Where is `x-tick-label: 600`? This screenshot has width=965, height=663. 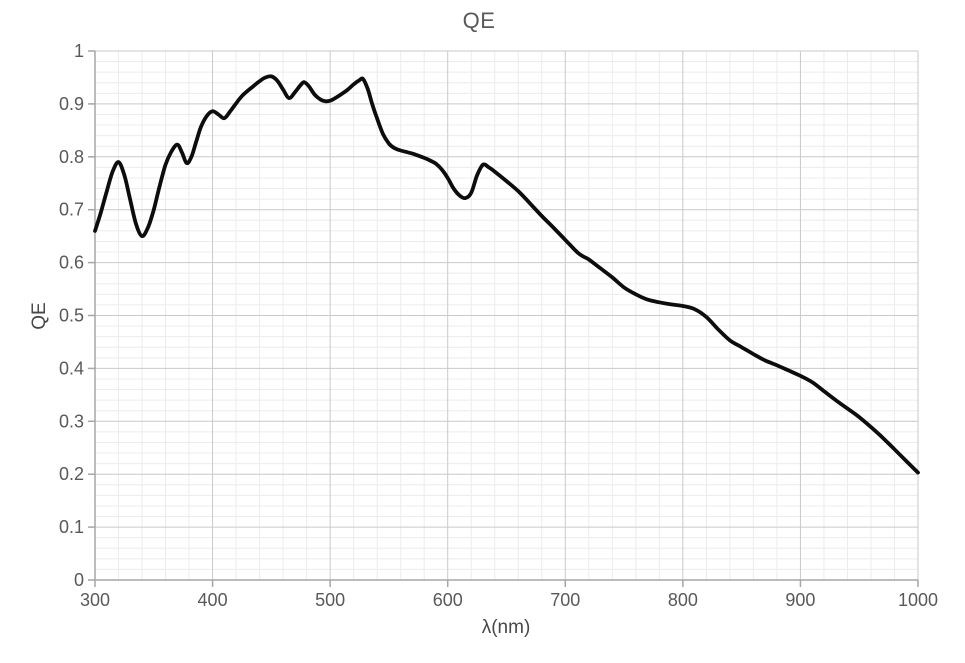 x-tick-label: 600 is located at coordinates (448, 600).